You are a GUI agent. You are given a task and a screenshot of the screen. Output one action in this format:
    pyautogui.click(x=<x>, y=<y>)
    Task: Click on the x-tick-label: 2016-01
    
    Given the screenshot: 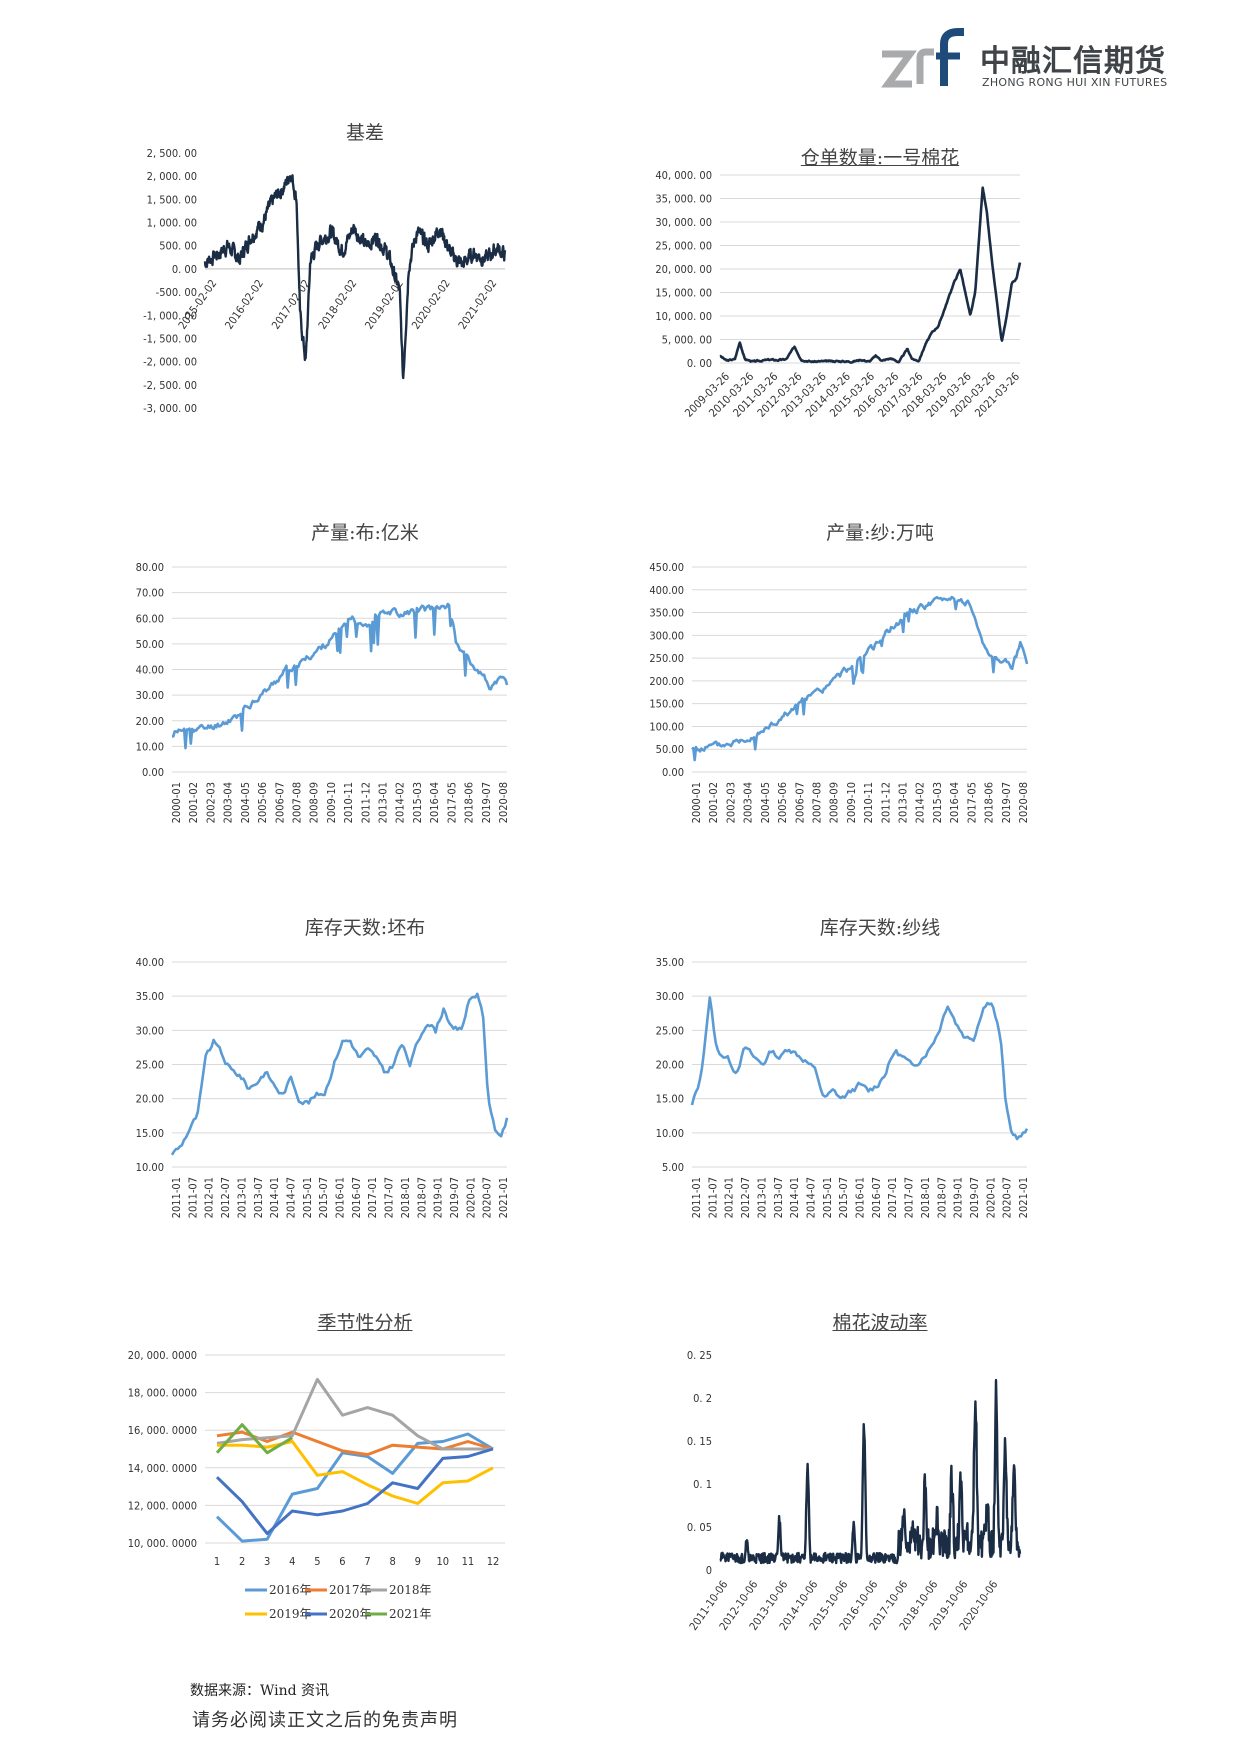 What is the action you would take?
    pyautogui.click(x=860, y=1197)
    